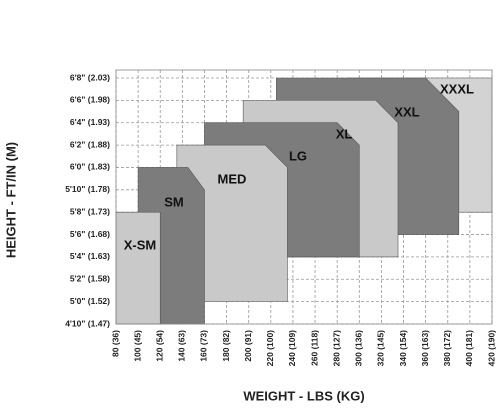 This screenshot has height=413, width=500. What do you see at coordinates (10, 200) in the screenshot?
I see `y-axis-label: HEIGHT - FT/IN (M)` at bounding box center [10, 200].